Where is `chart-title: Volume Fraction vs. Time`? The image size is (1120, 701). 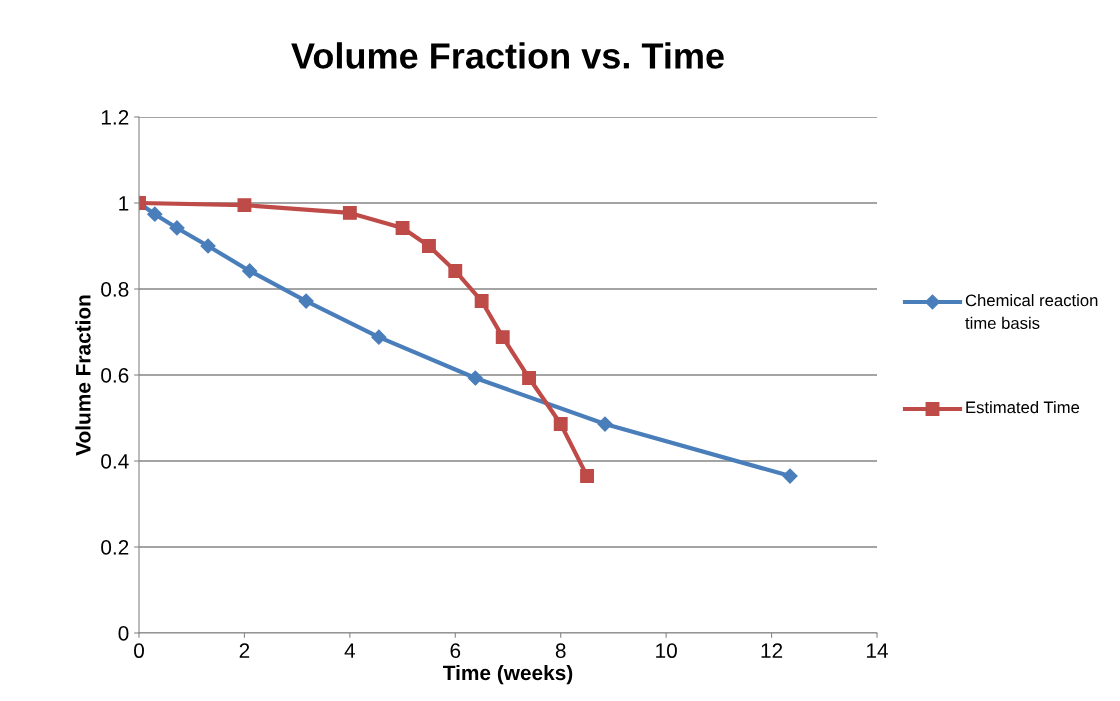
chart-title: Volume Fraction vs. Time is located at coordinates (507, 55).